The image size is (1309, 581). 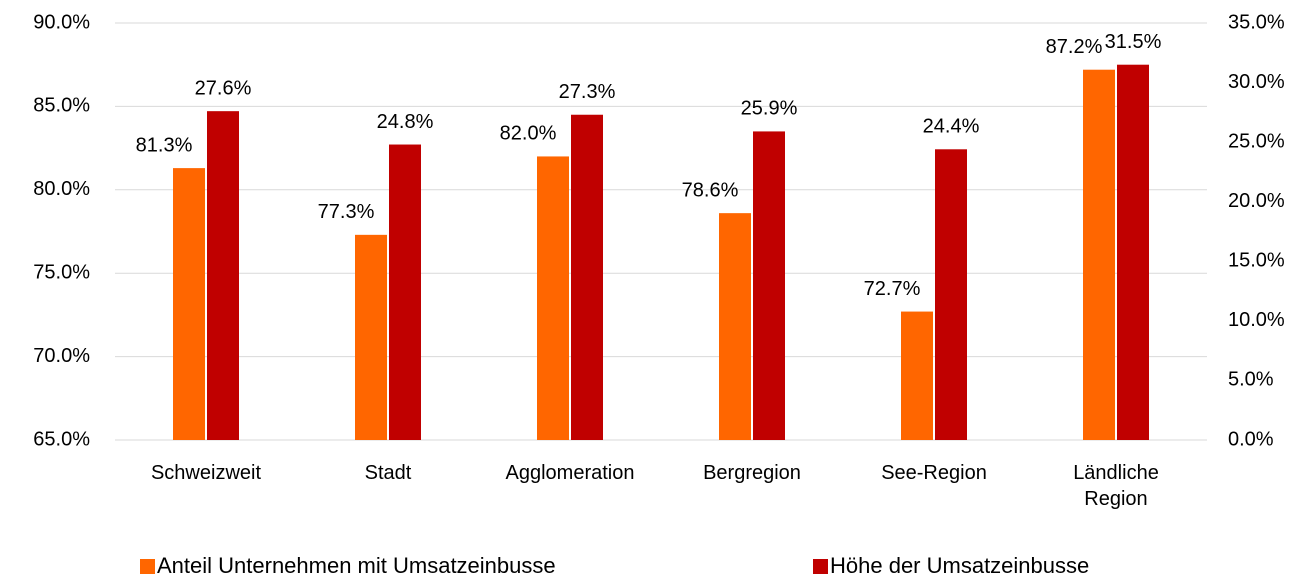 What do you see at coordinates (1133, 42) in the screenshot?
I see `data-label: 31.5%` at bounding box center [1133, 42].